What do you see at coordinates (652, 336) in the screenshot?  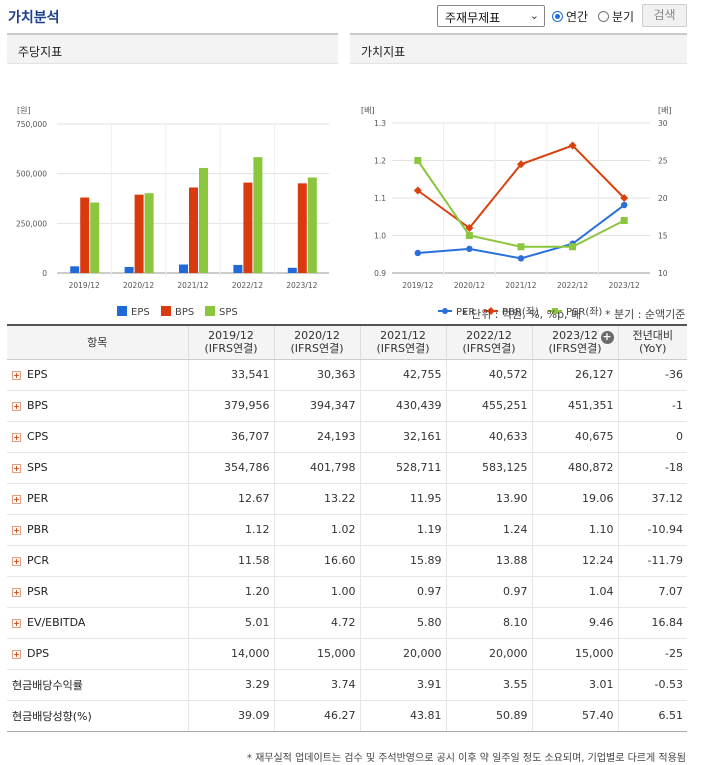 I see `column-header-label: 전년대비` at bounding box center [652, 336].